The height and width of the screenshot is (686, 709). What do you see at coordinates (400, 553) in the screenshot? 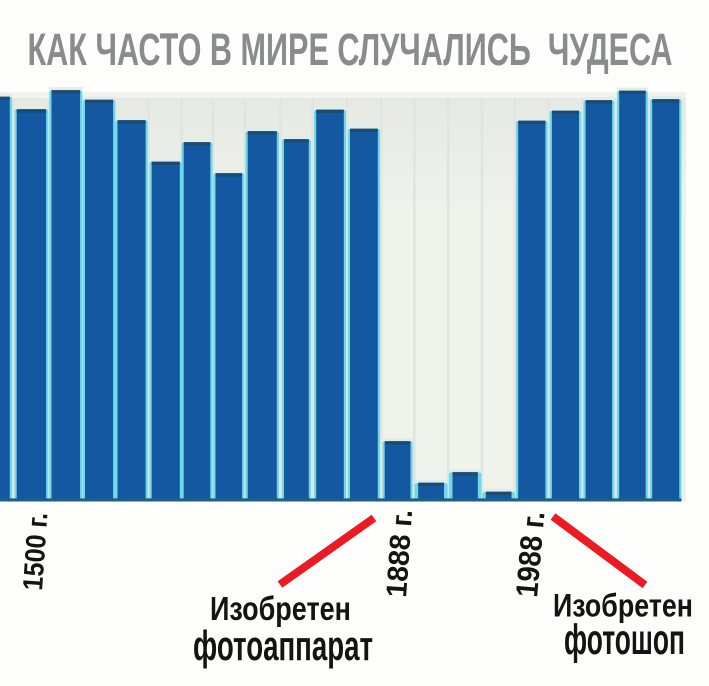
I see `svg-text: 1888 г.` at bounding box center [400, 553].